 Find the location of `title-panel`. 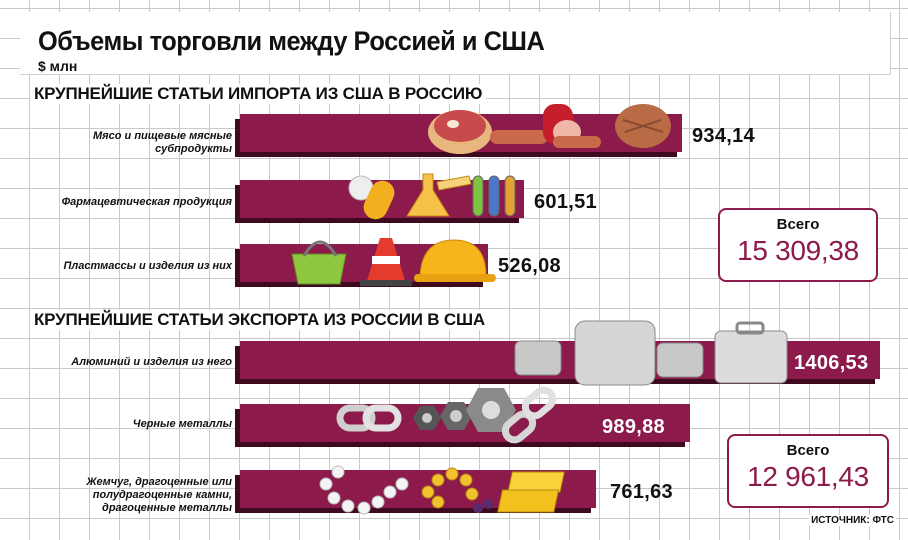

title-panel is located at coordinates (455, 43).